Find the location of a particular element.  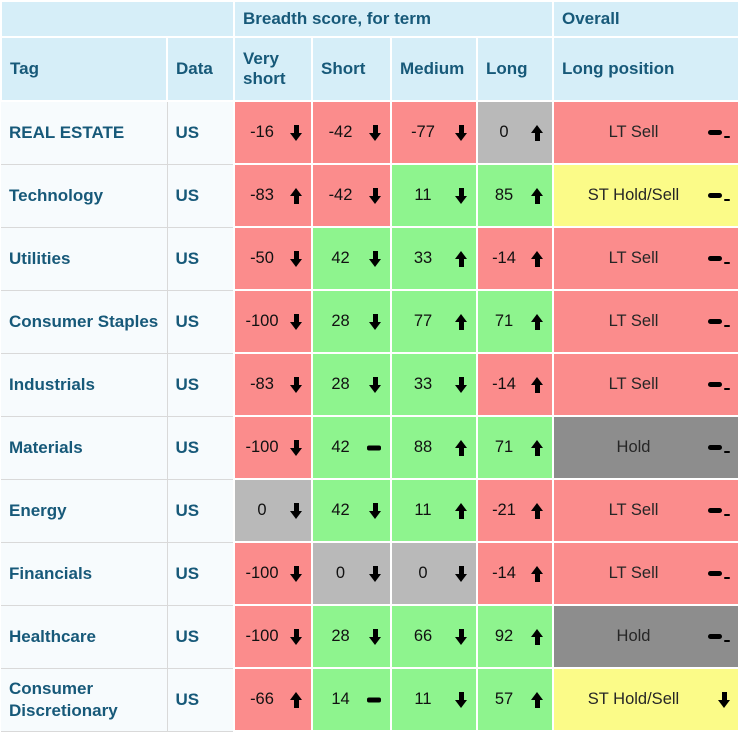

score-cell: 28 is located at coordinates (351, 636).